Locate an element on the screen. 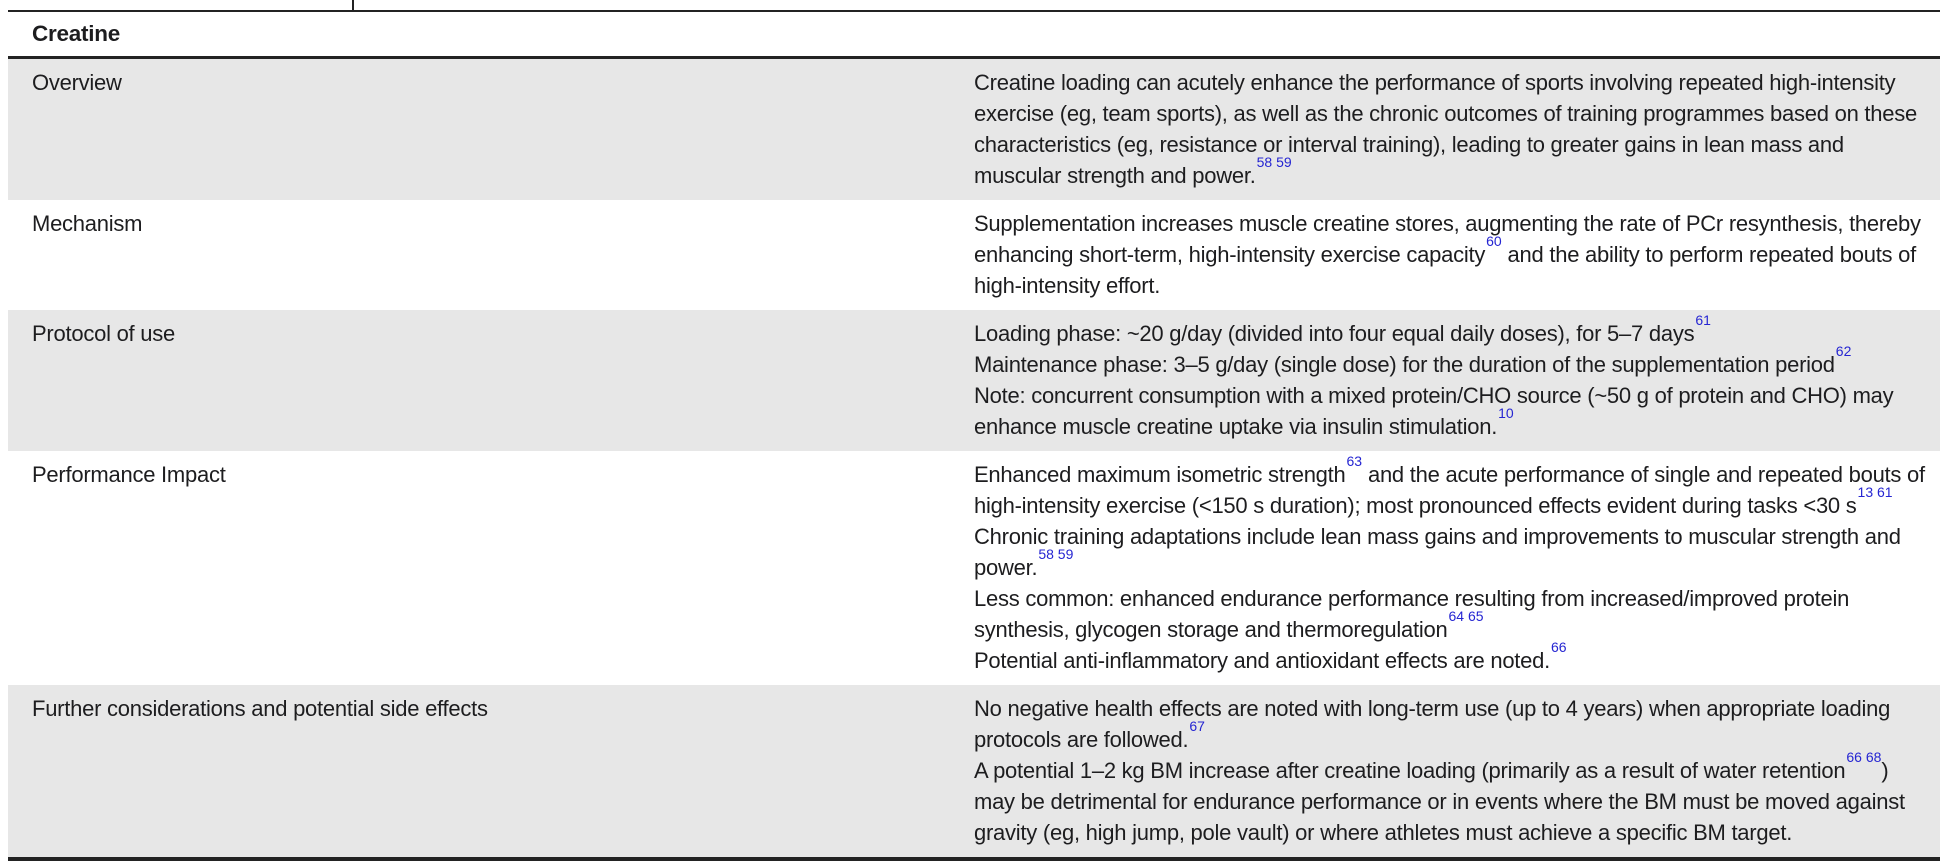 The height and width of the screenshot is (861, 1948). table-header: Creatine is located at coordinates (974, 35).